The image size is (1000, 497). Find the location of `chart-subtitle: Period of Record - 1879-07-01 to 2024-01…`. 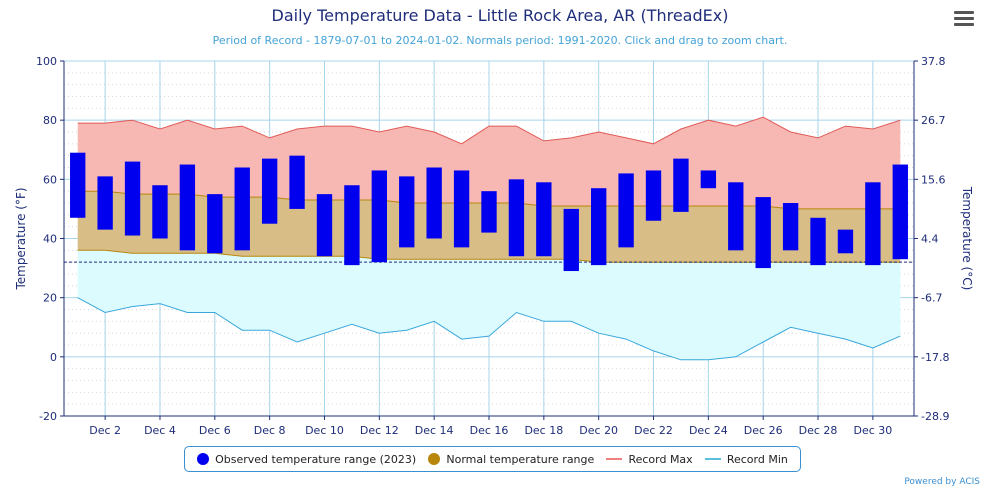

chart-subtitle: Period of Record - 1879-07-01 to 2024-01… is located at coordinates (500, 40).